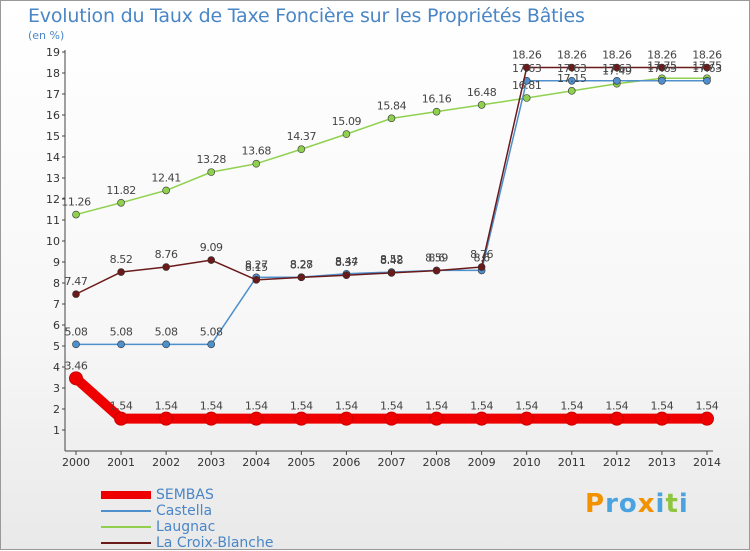 This screenshot has height=551, width=750. I want to click on data-label: 17.15, so click(572, 78).